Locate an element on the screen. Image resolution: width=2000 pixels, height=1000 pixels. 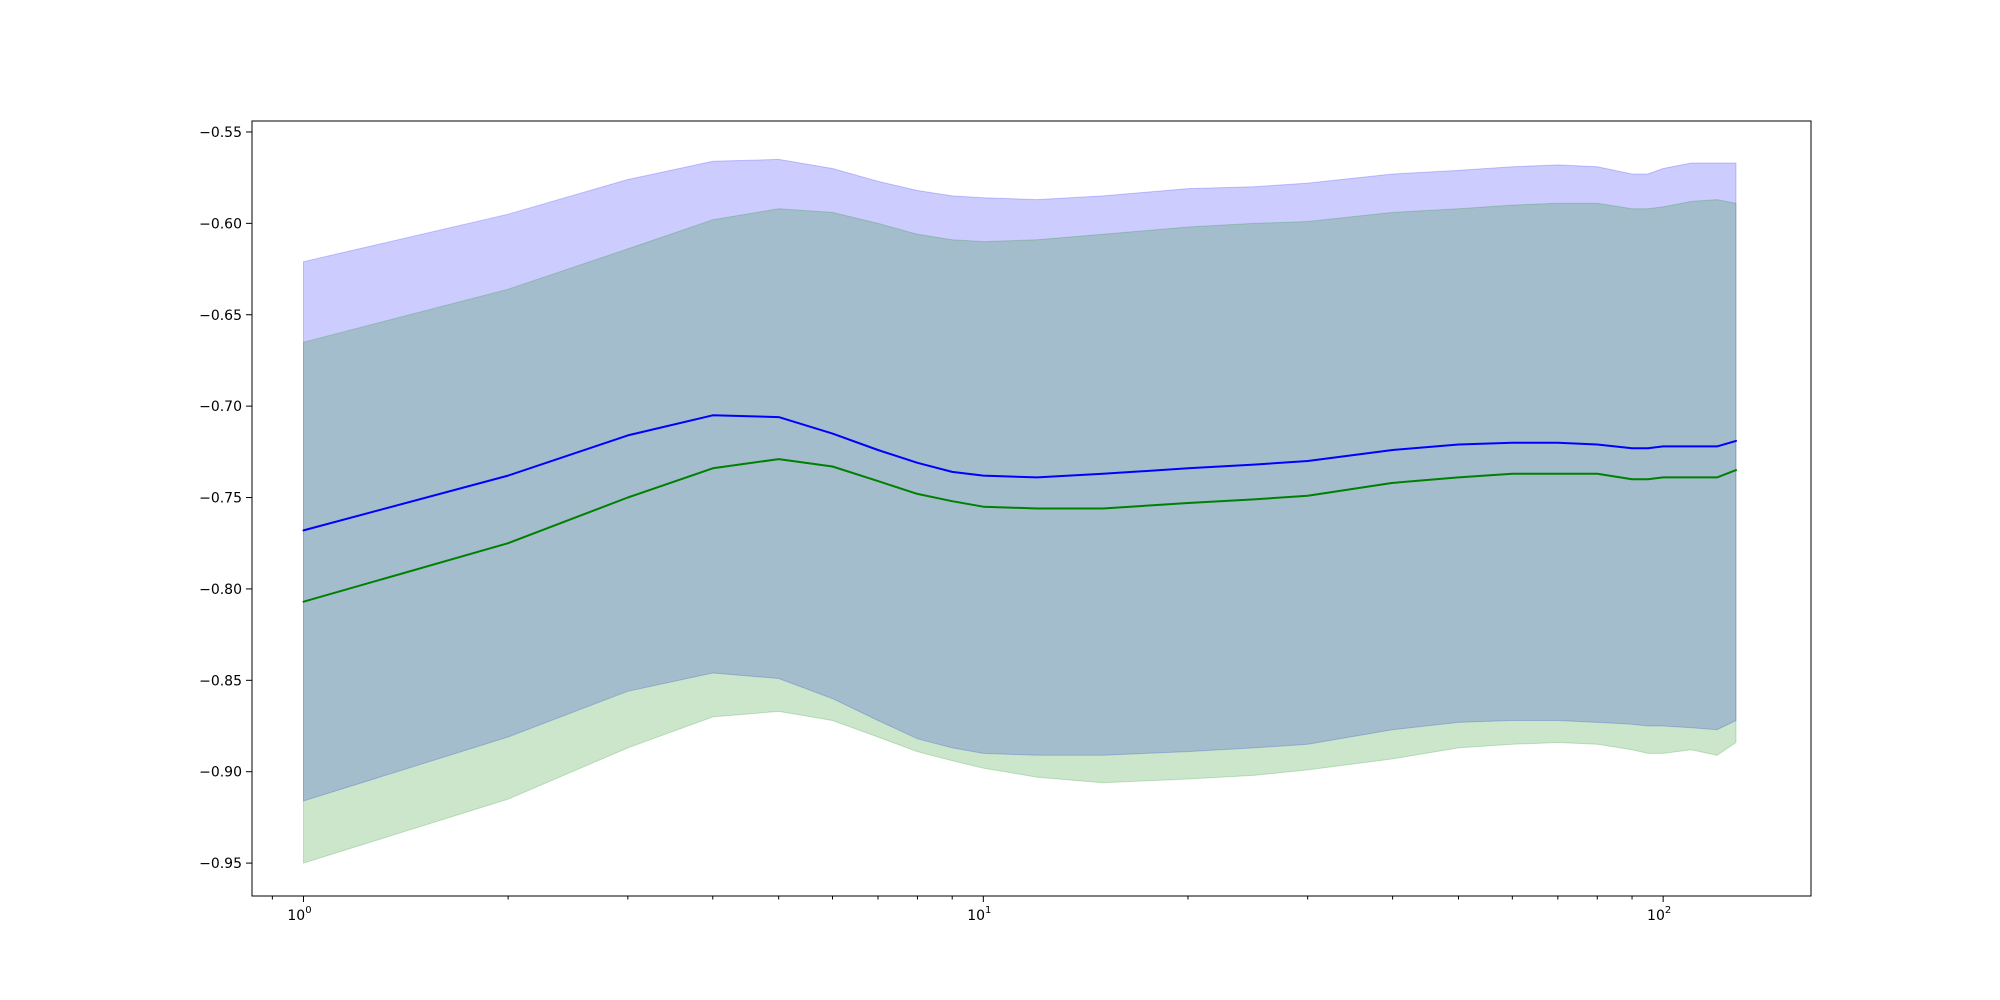
series-1-line is located at coordinates (1019, 473).